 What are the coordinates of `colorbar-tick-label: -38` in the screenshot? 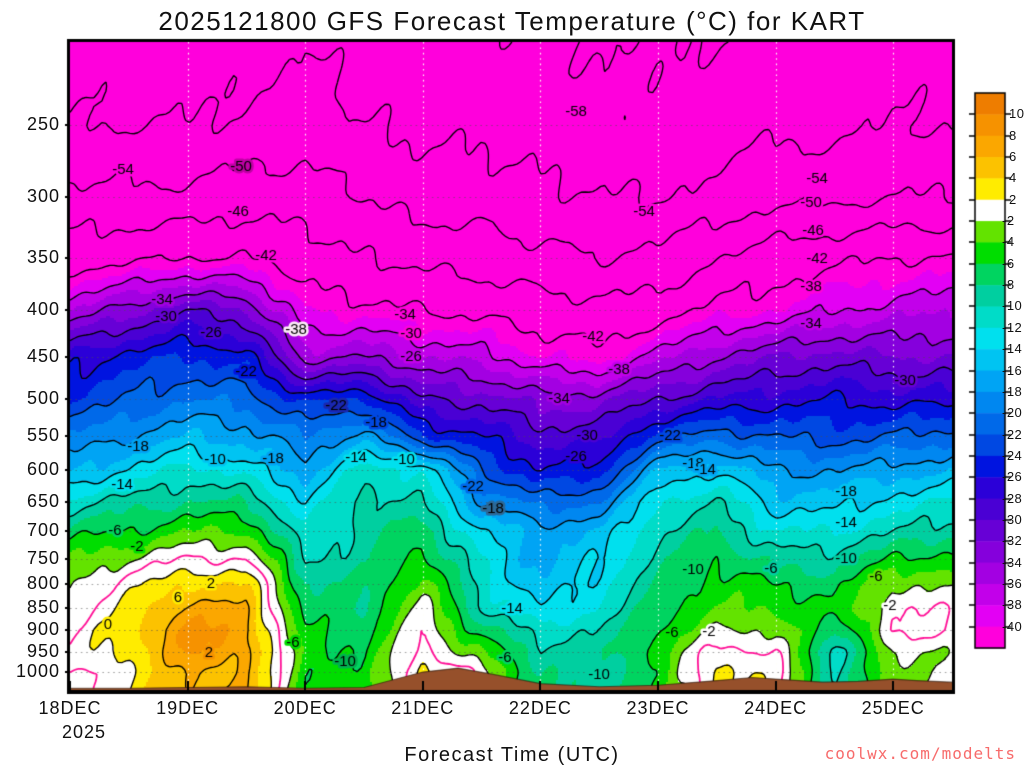 It's located at (1012, 605).